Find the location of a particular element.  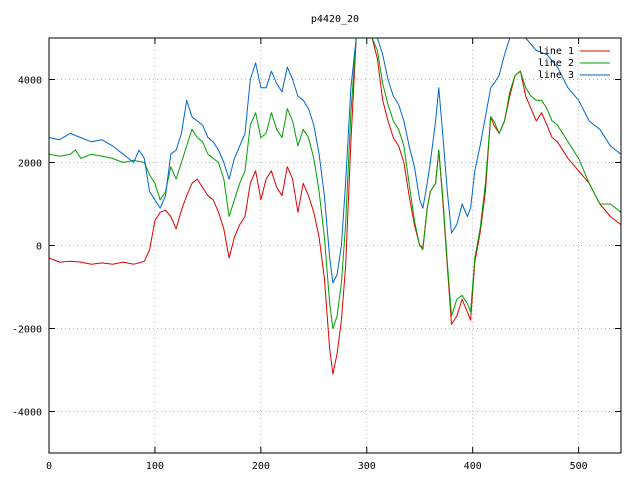

legend-label: line 3 is located at coordinates (556, 75).